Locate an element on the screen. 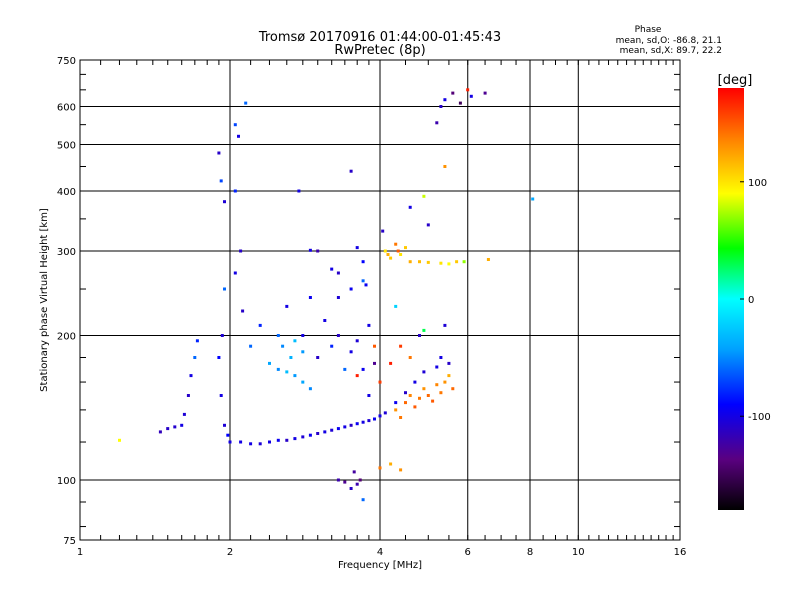 The width and height of the screenshot is (800, 600). chart-subtitle: RwPretec (8p) is located at coordinates (379, 50).